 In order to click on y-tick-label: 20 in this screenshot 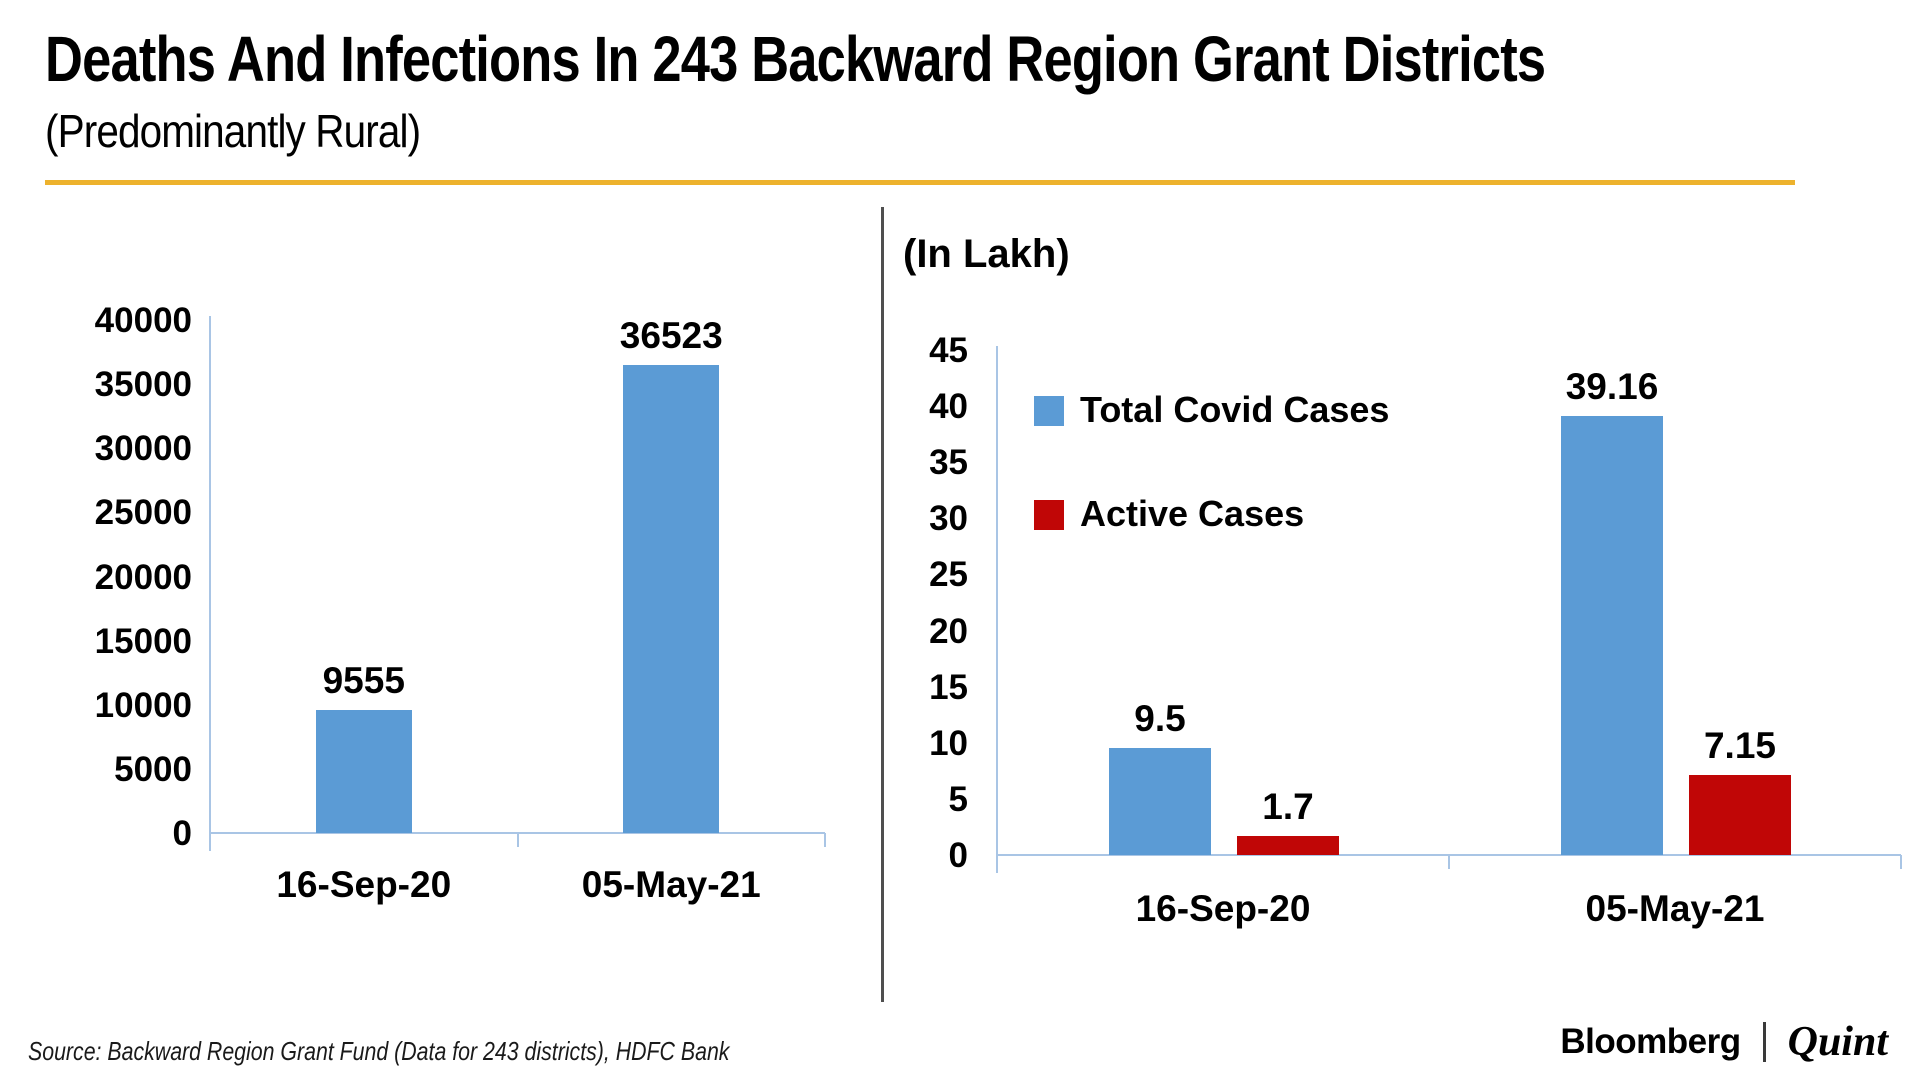, I will do `click(948, 631)`.